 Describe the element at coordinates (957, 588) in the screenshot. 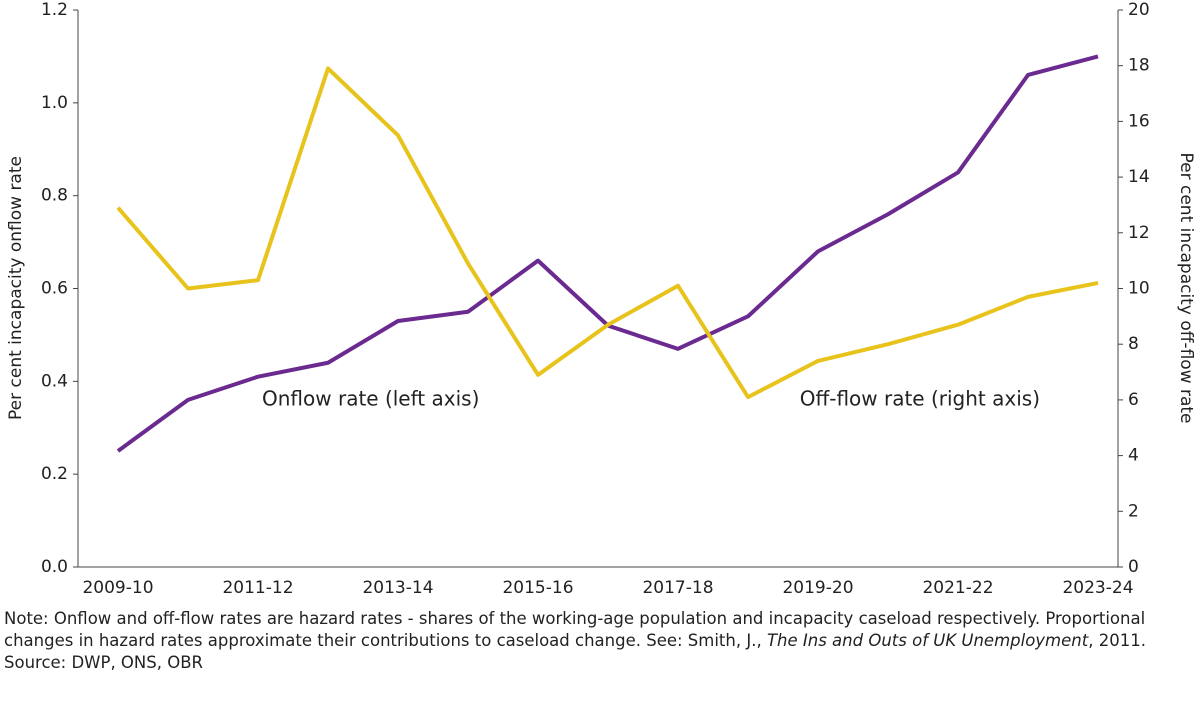

I see `x-tick-label: 2021-22` at that location.